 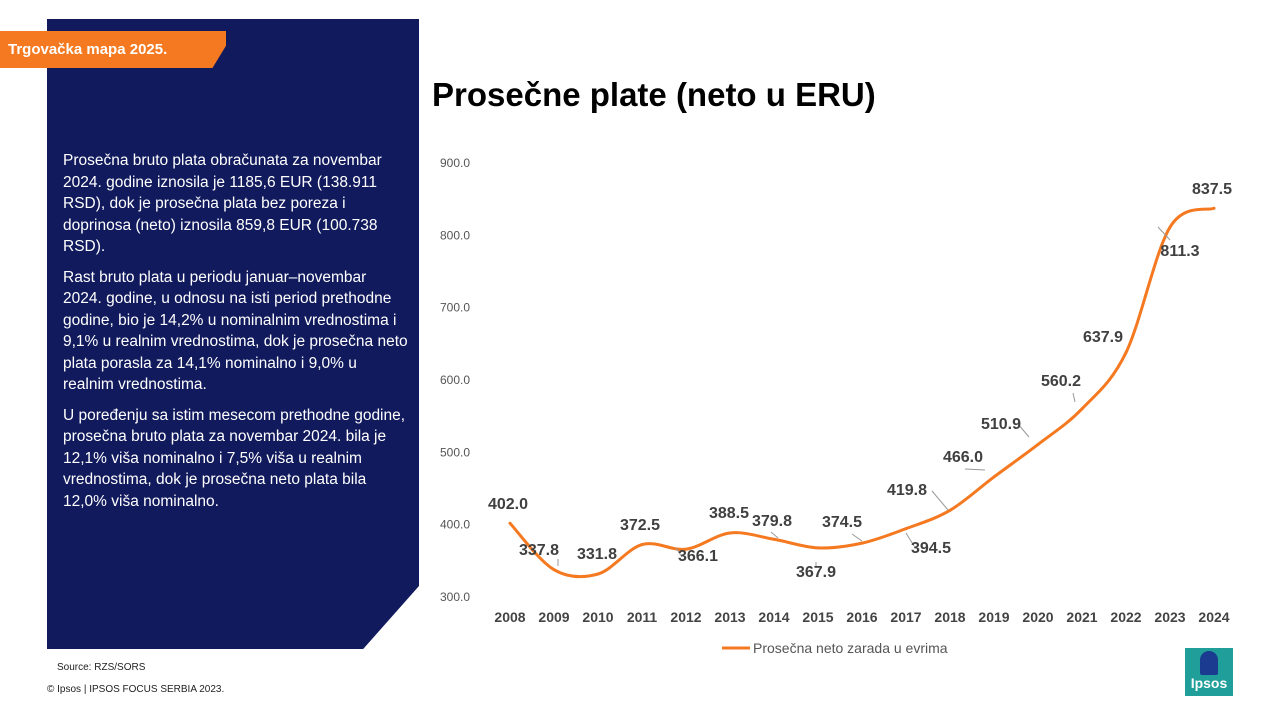 What do you see at coordinates (455, 525) in the screenshot?
I see `y-tick-label: 400.0` at bounding box center [455, 525].